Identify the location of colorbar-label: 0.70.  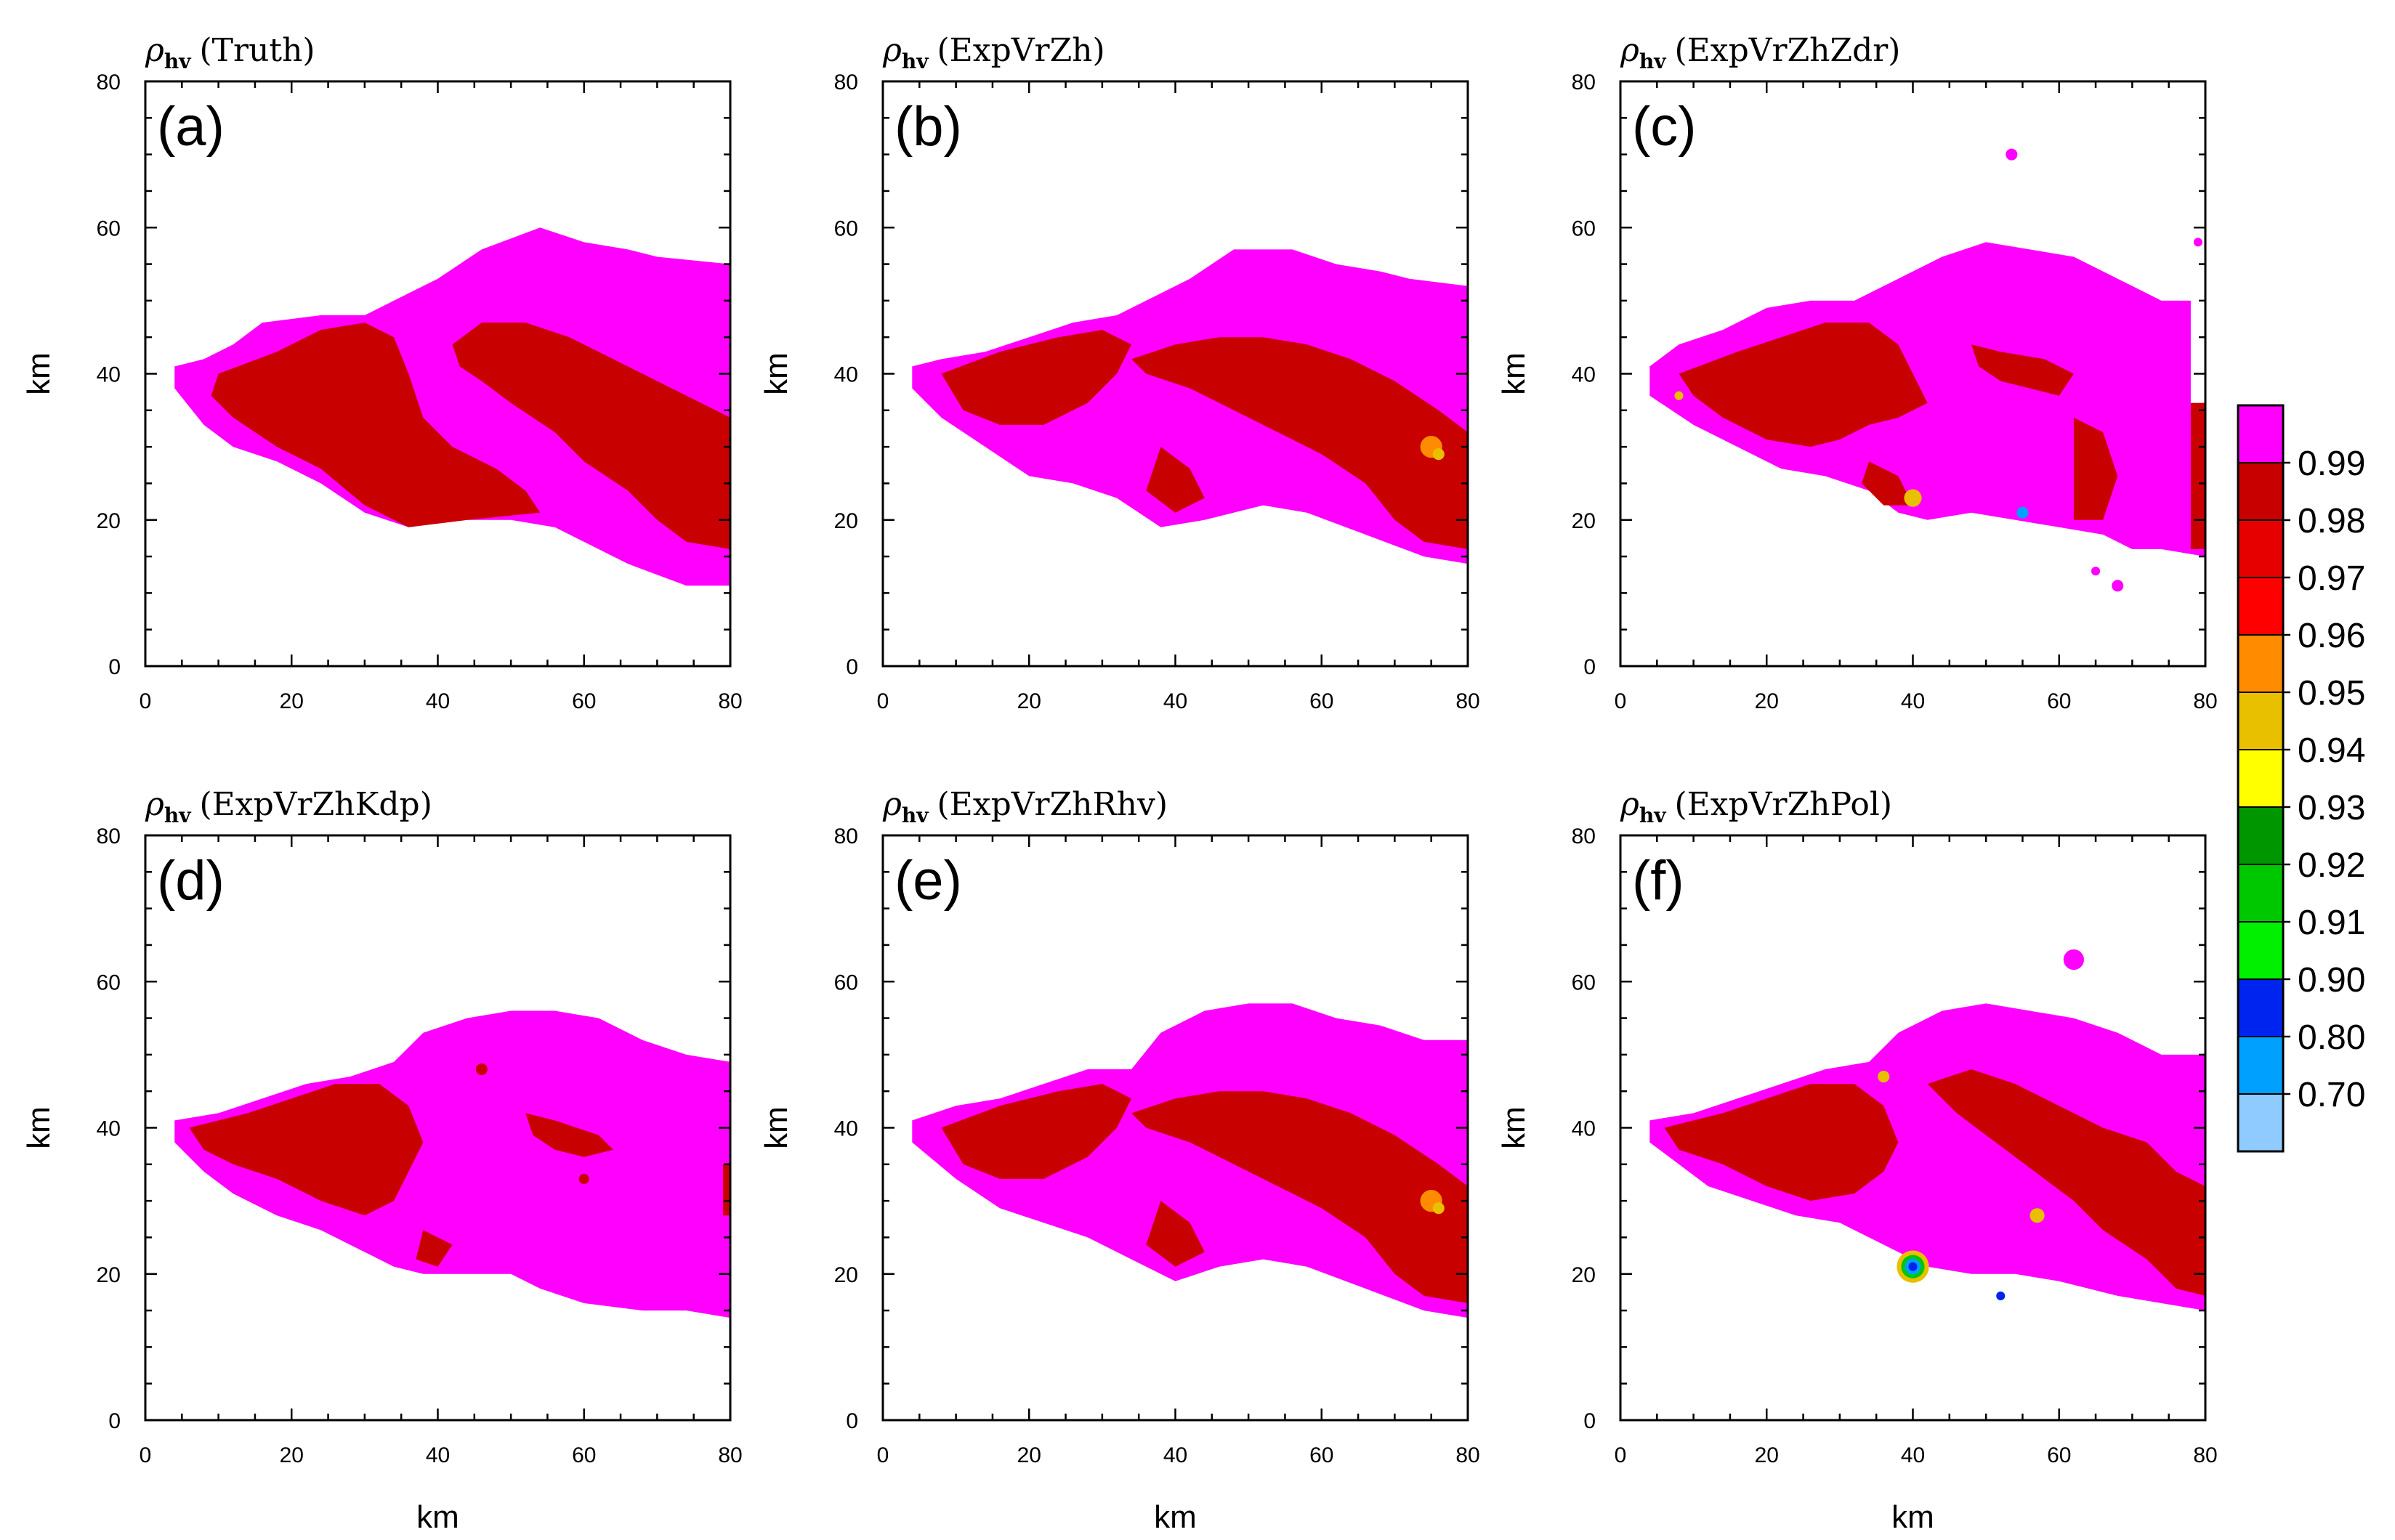
(2331, 1095).